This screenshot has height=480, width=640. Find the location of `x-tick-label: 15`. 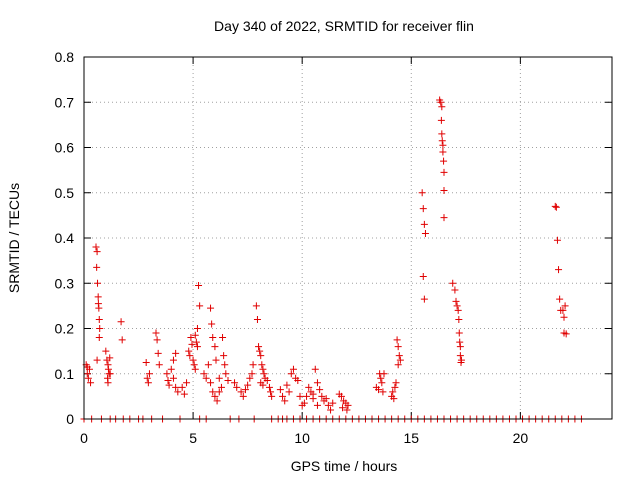

x-tick-label: 15 is located at coordinates (411, 438).